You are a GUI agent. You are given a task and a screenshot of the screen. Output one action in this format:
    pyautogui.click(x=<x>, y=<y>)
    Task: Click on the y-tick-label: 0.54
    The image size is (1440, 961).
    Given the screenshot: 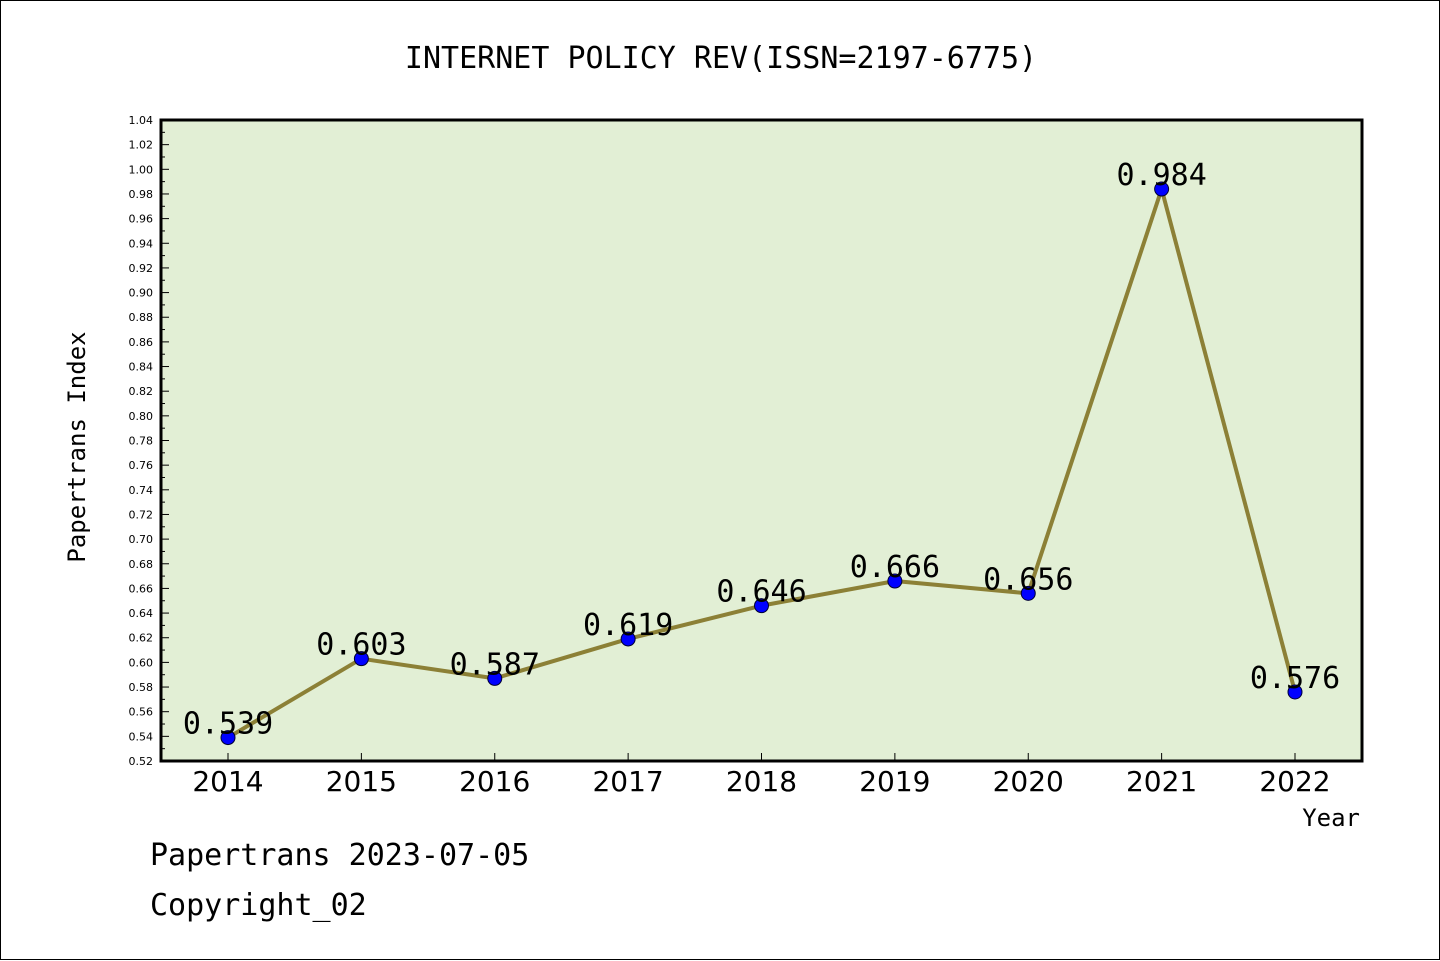 What is the action you would take?
    pyautogui.click(x=141, y=736)
    